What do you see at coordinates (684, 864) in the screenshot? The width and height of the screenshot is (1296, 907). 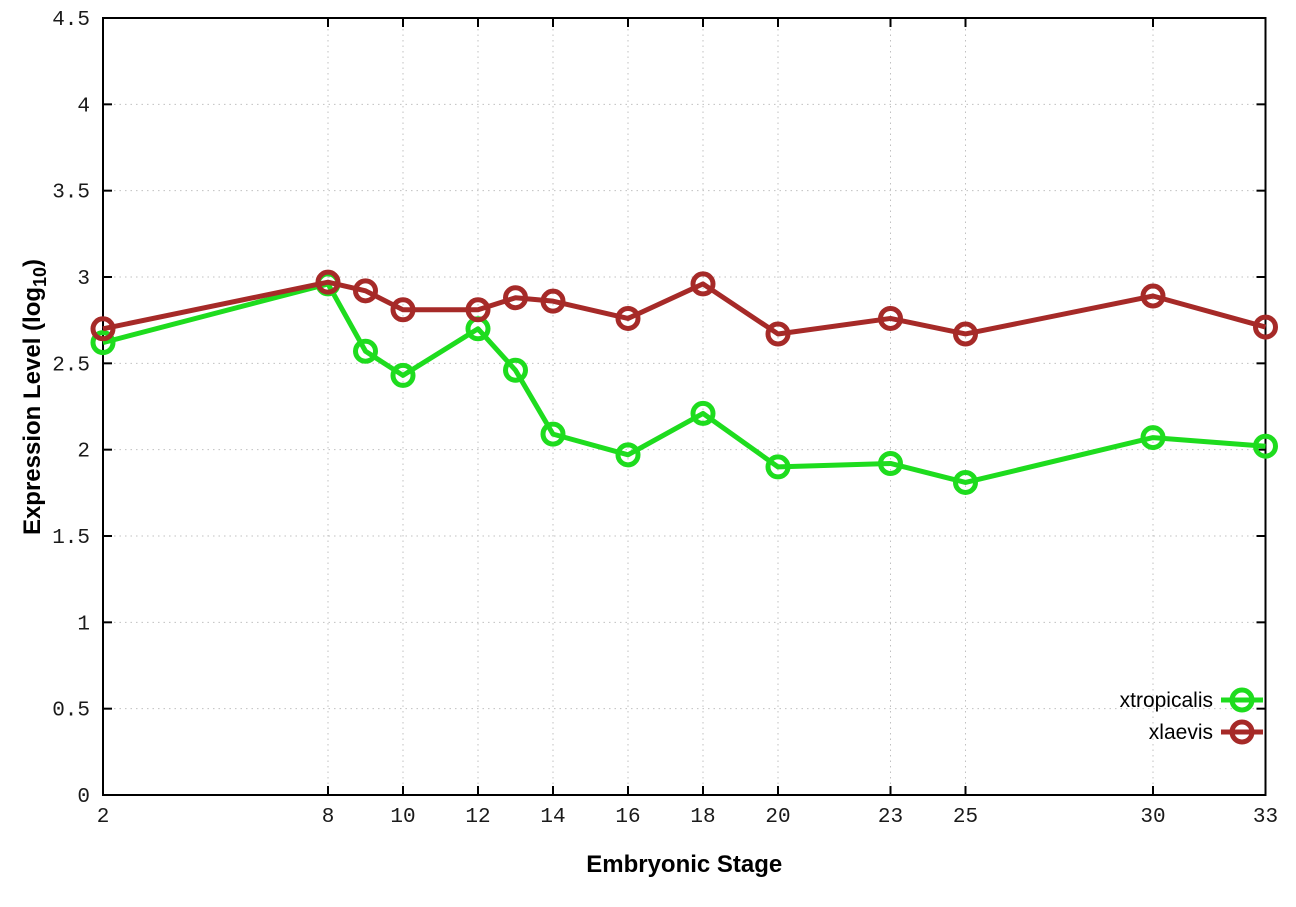 I see `x-axis-title: Embryonic Stage` at bounding box center [684, 864].